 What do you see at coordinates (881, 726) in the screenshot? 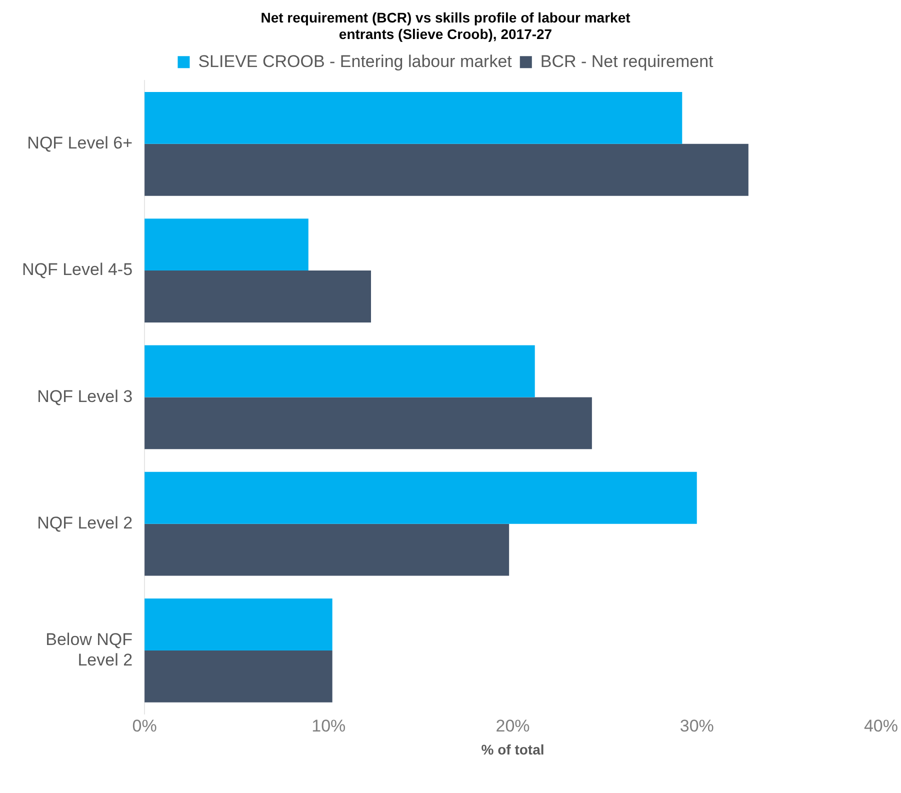
I see `x-tick-label: 40%` at bounding box center [881, 726].